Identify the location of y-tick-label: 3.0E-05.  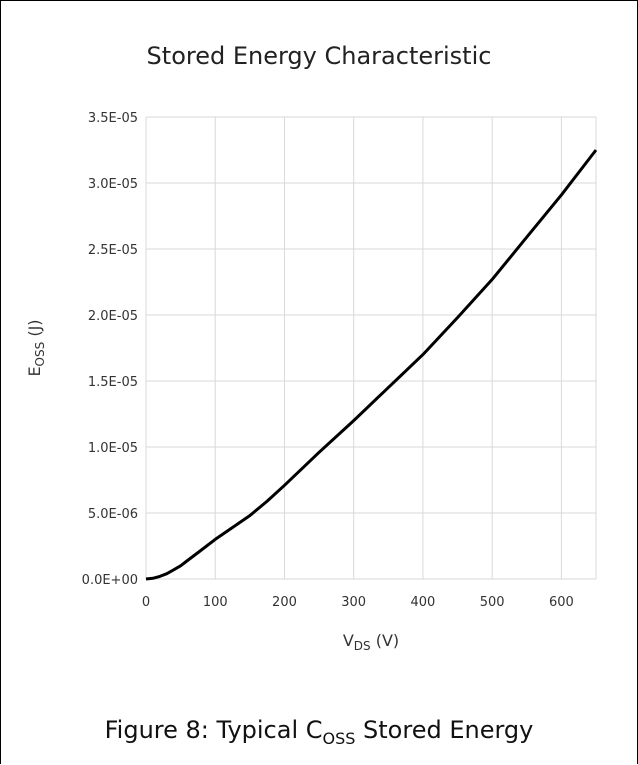
(113, 184).